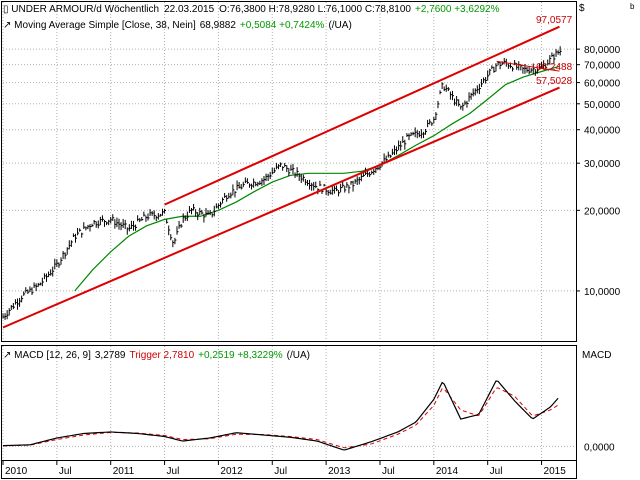 The width and height of the screenshot is (640, 480). I want to click on price-axis-label: 60,0000, so click(602, 84).